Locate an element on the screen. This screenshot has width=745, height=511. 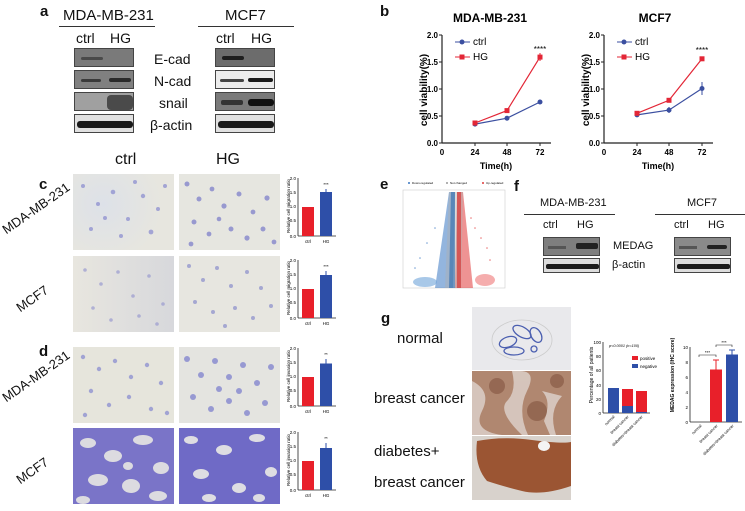
blot-ncad-mda is located at coordinates (104, 79).